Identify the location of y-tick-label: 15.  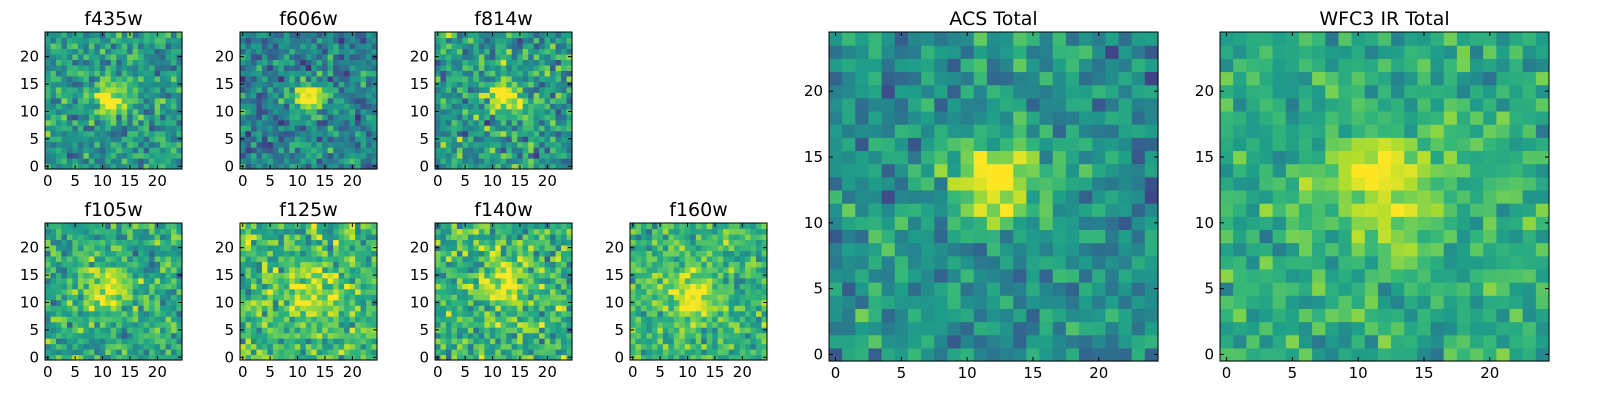
(419, 84).